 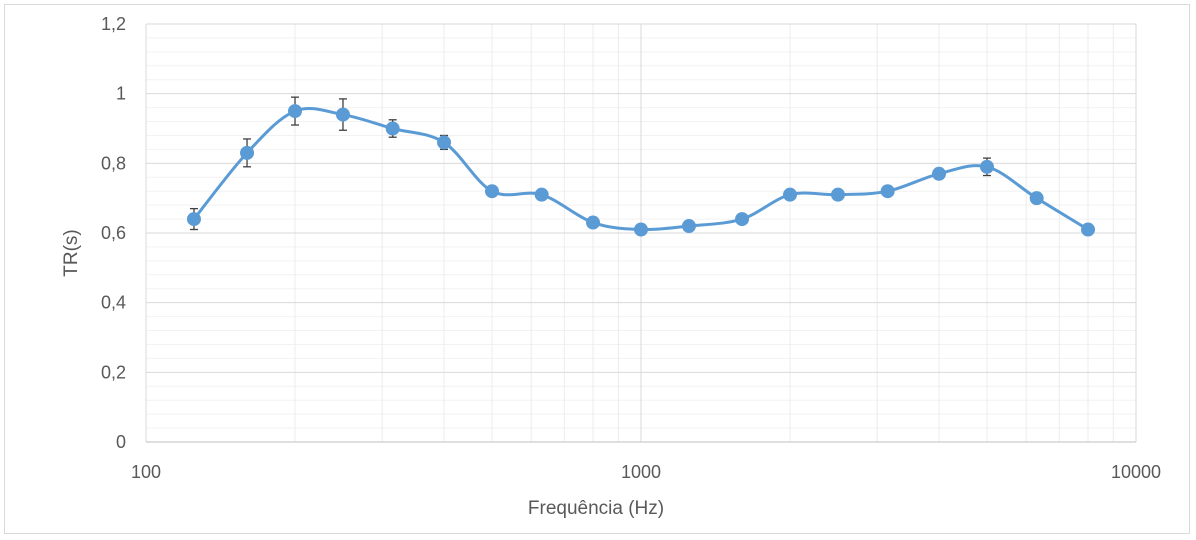 What do you see at coordinates (113, 372) in the screenshot?
I see `y-tick-label: 0,2` at bounding box center [113, 372].